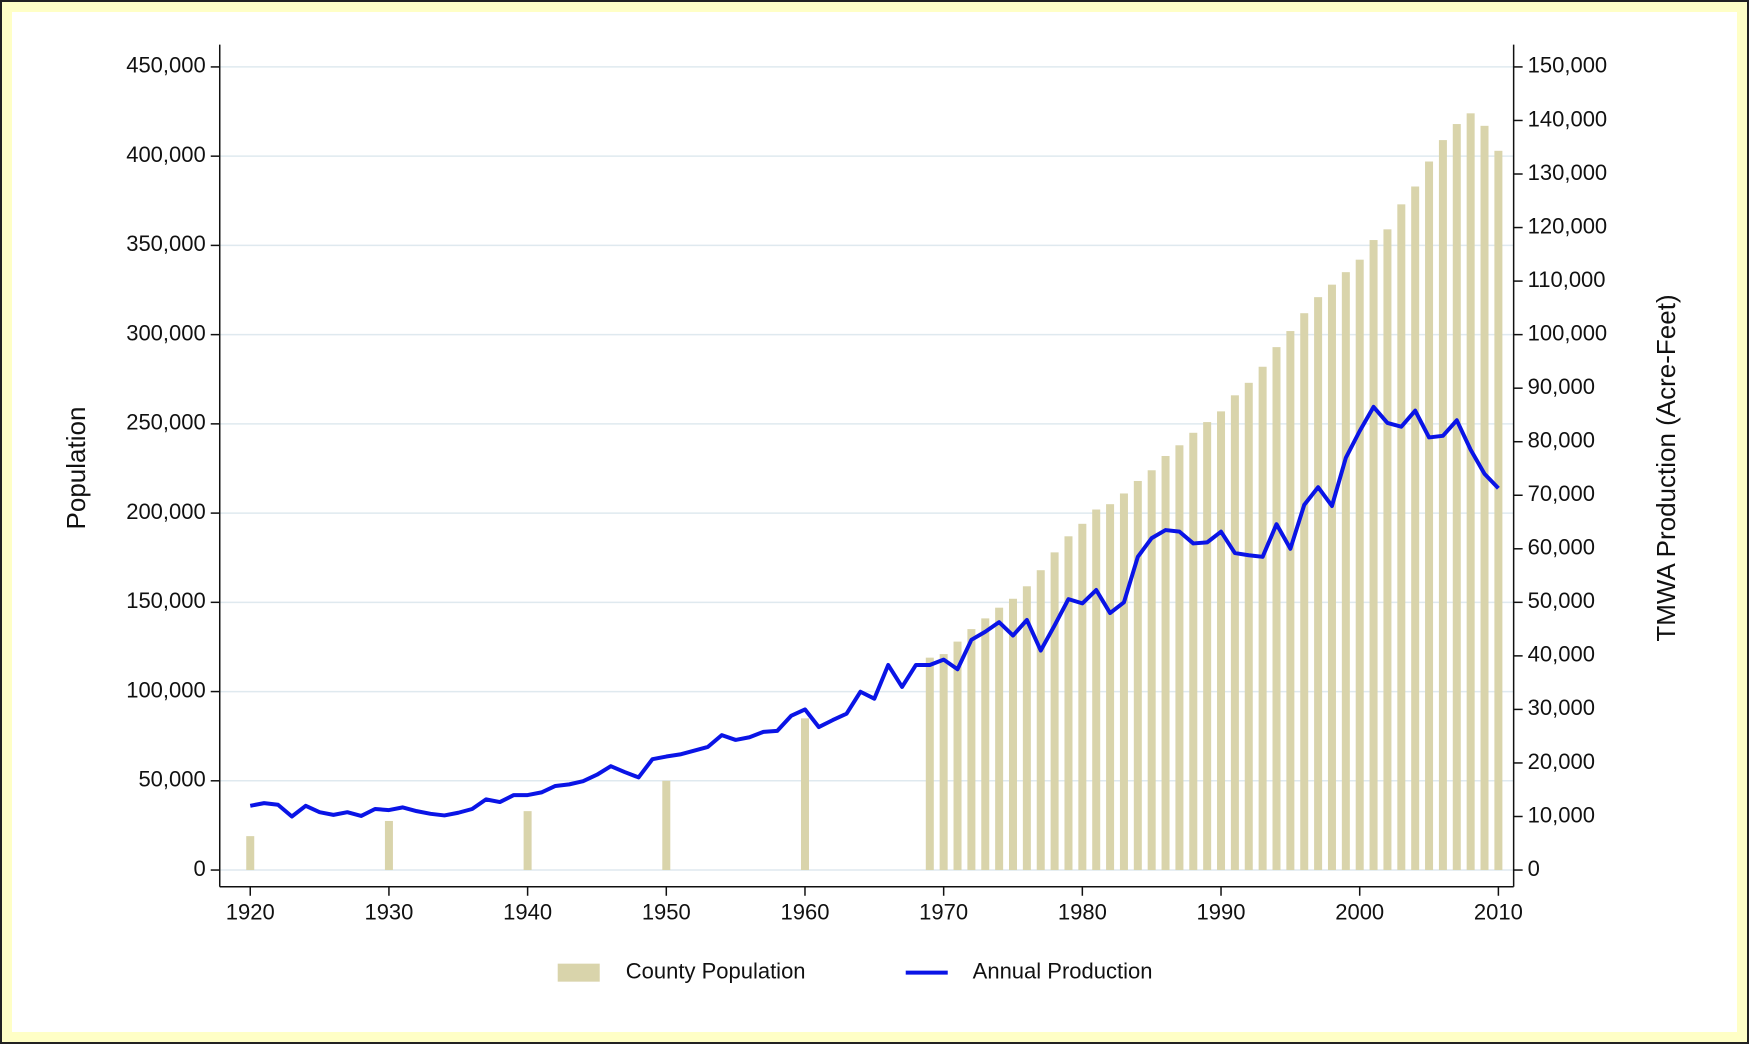 The width and height of the screenshot is (1749, 1044). What do you see at coordinates (805, 912) in the screenshot?
I see `x-tick-label: 1960` at bounding box center [805, 912].